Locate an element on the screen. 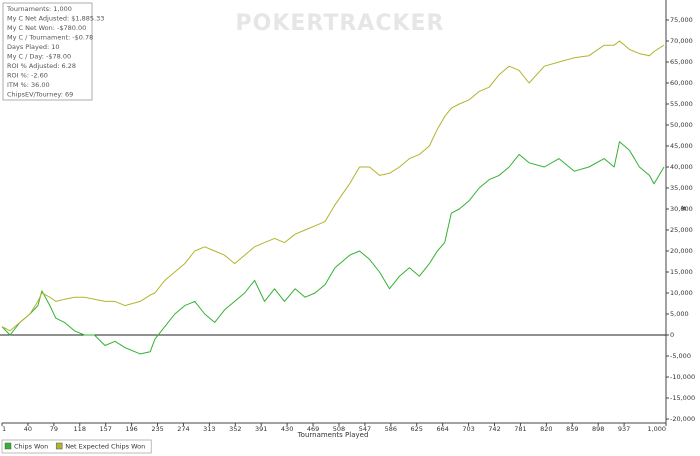  x-tick-label: 40 is located at coordinates (28, 429).